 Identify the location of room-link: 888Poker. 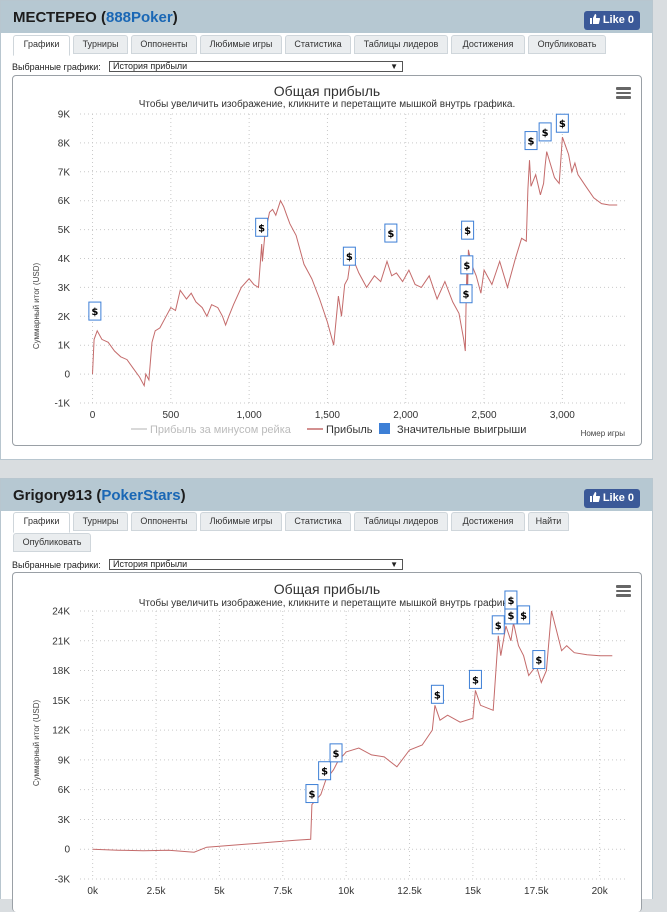
(139, 17).